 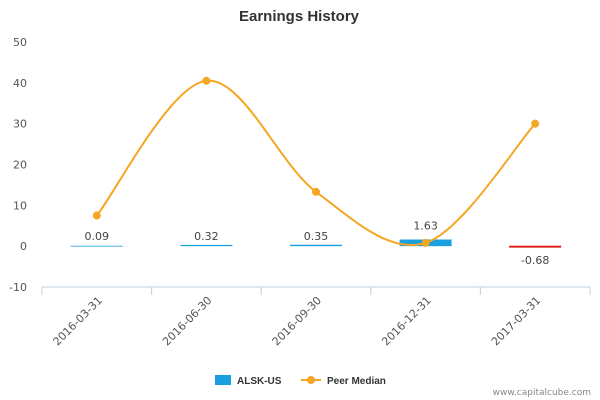 What do you see at coordinates (18, 287) in the screenshot?
I see `y-tick-label: -10` at bounding box center [18, 287].